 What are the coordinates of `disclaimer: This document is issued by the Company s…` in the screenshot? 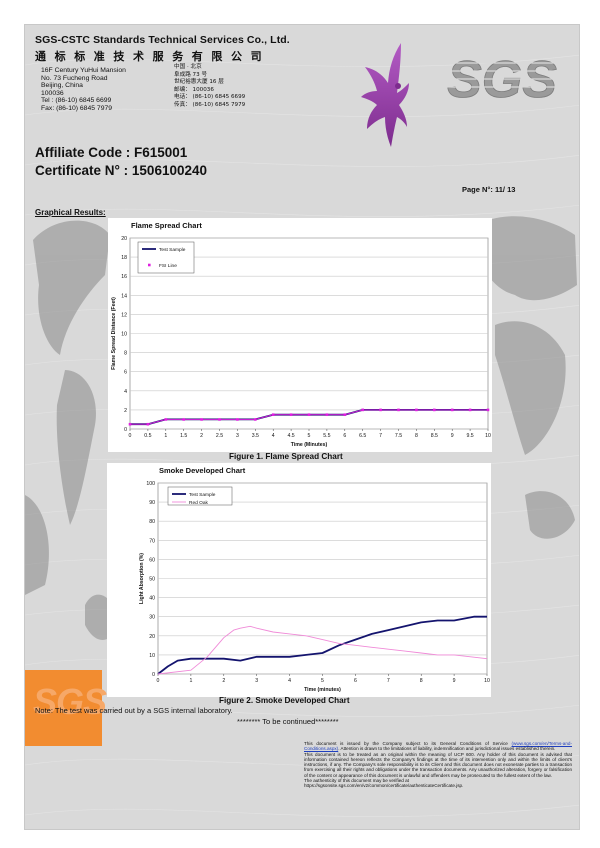 It's located at (438, 765).